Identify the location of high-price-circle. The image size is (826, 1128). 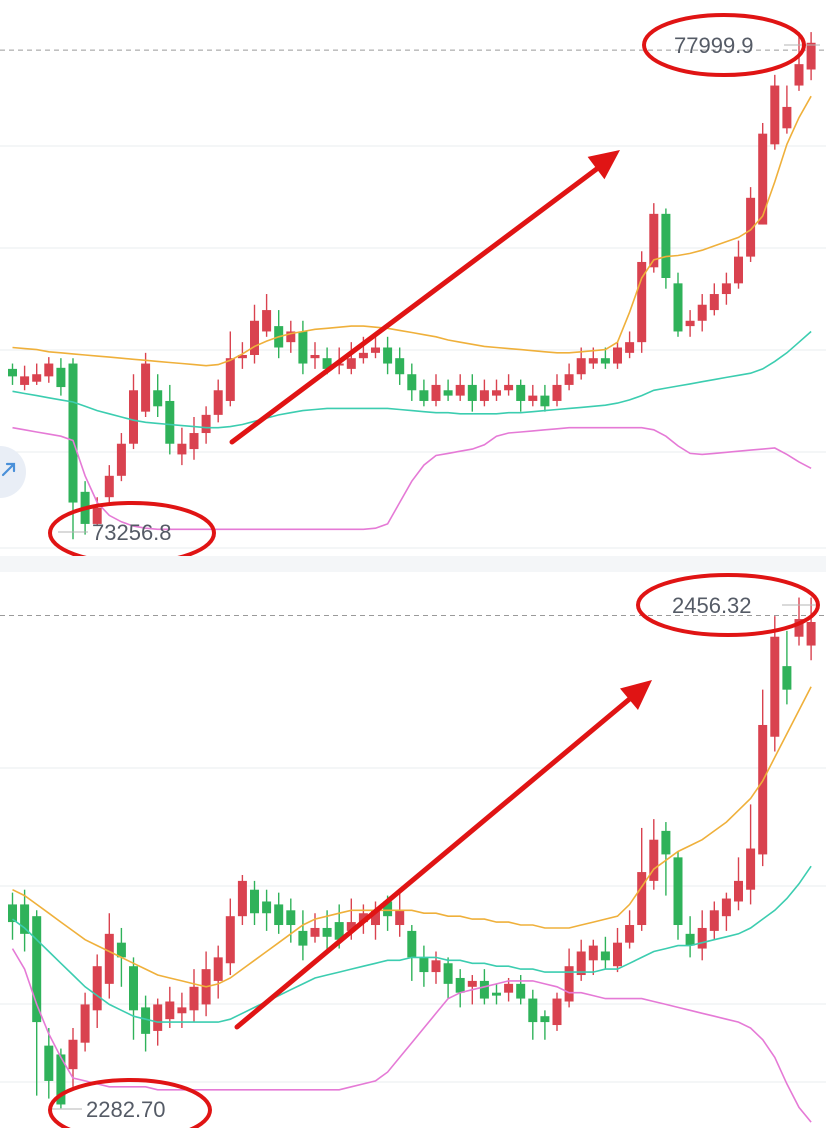
(724, 45).